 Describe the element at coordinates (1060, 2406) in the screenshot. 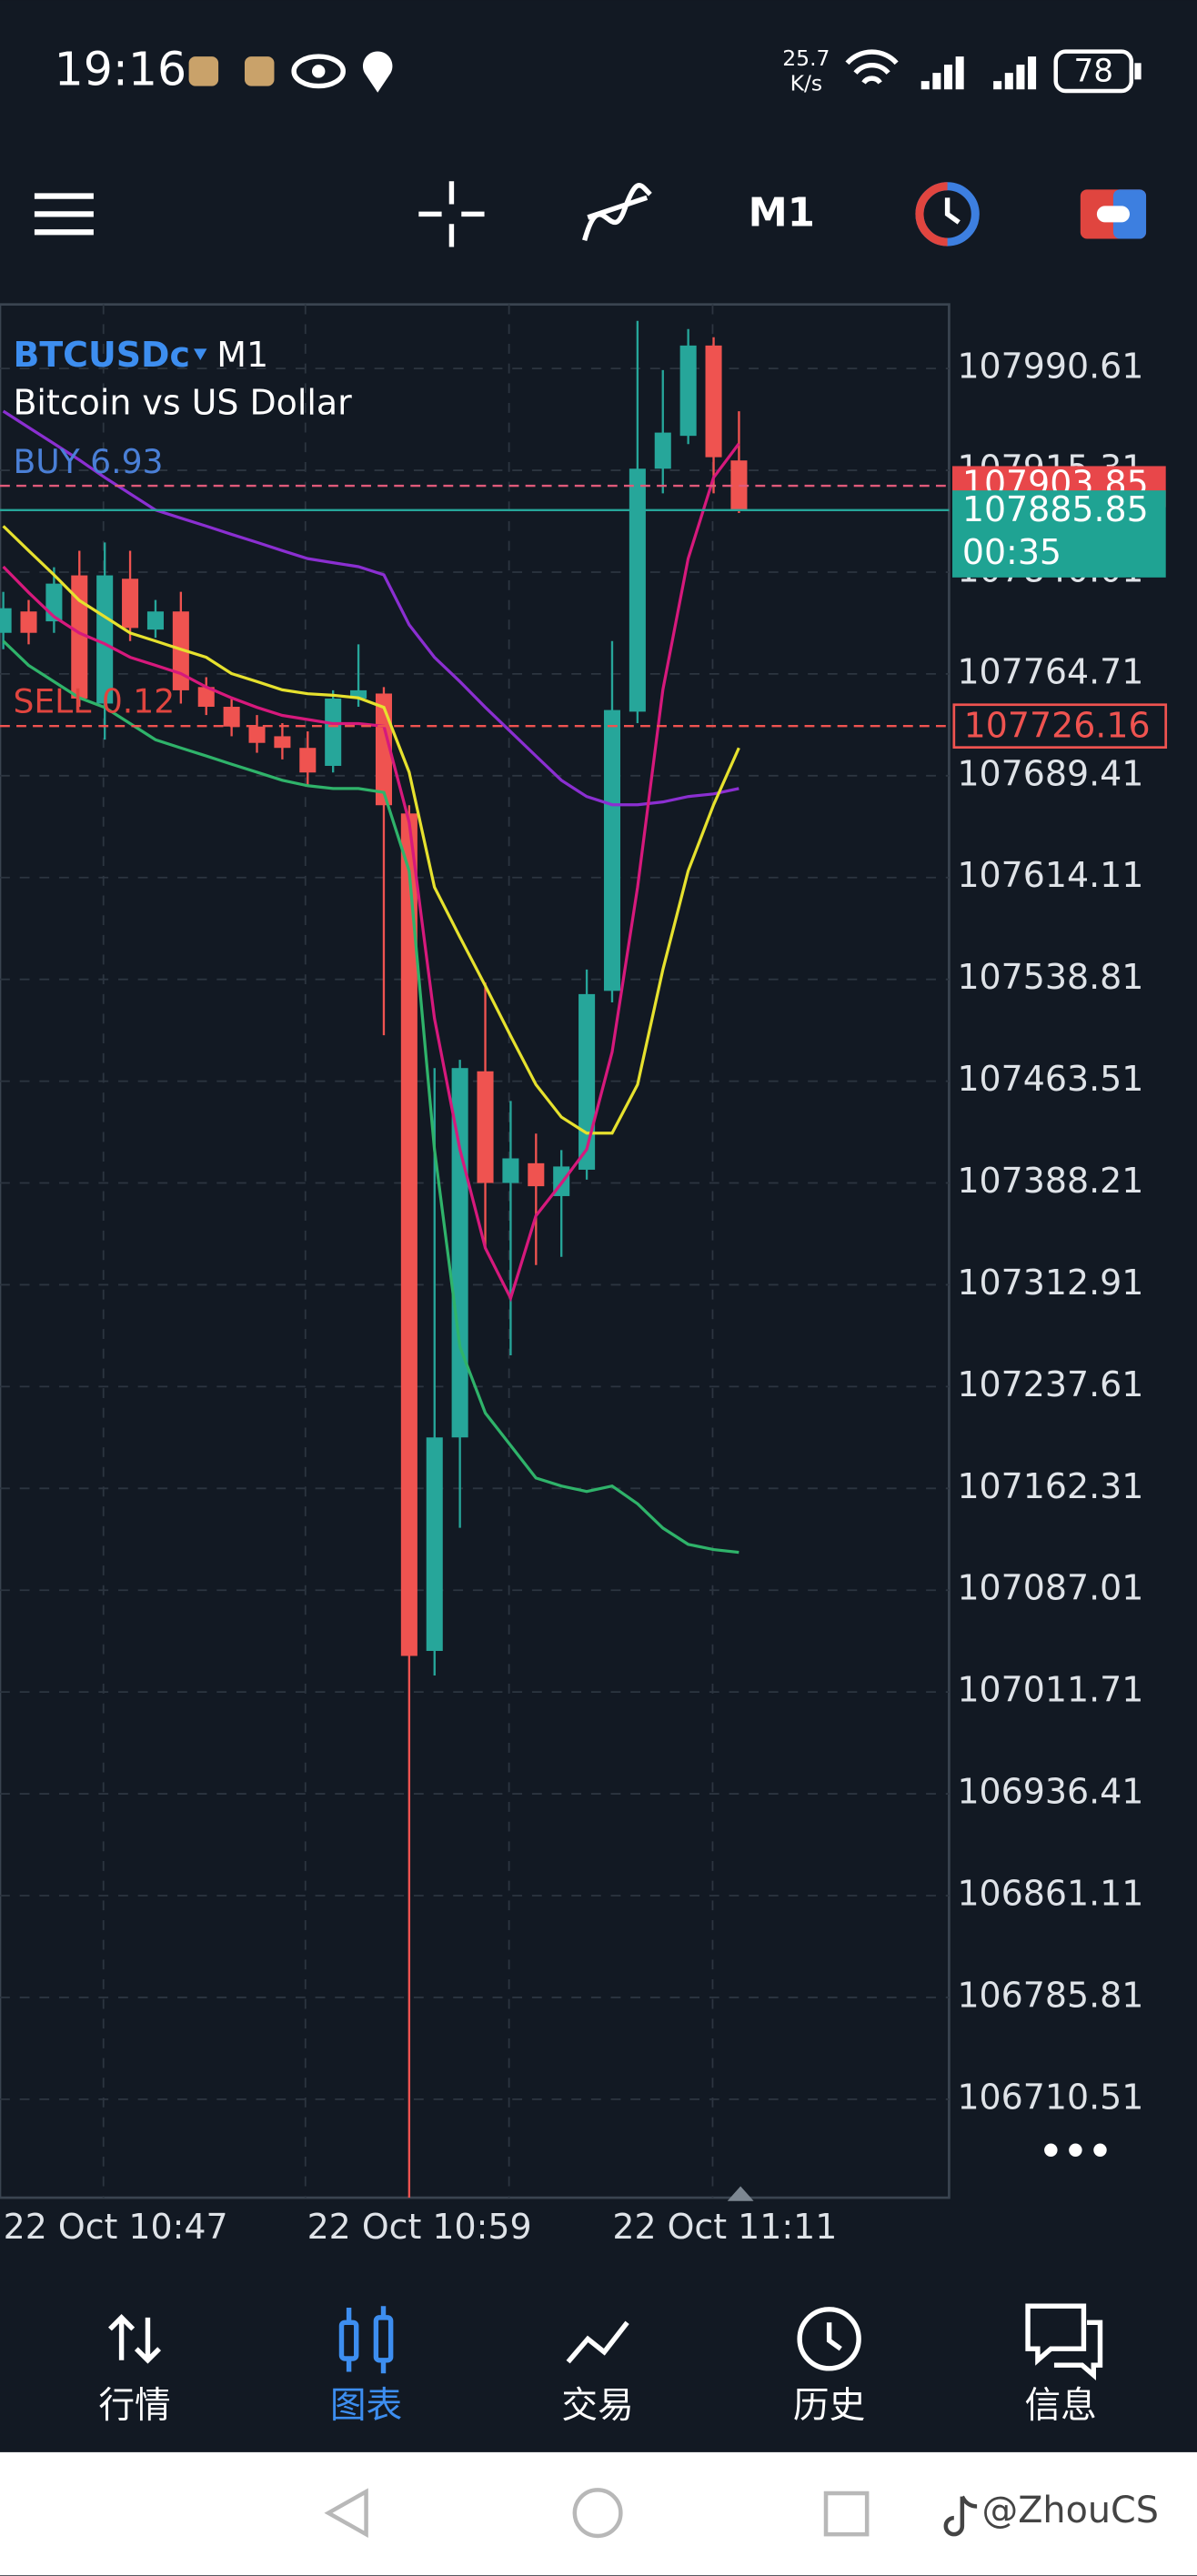

I see `nav-label: 信息` at that location.